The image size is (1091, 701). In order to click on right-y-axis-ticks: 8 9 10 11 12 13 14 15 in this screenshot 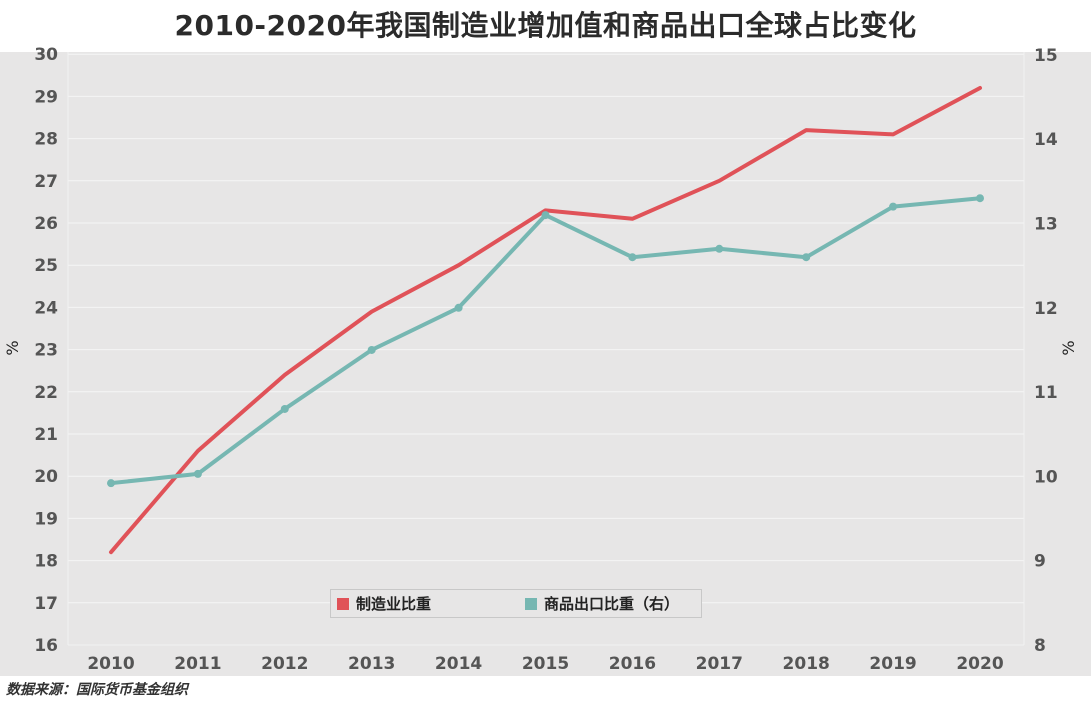, I will do `click(1046, 351)`.